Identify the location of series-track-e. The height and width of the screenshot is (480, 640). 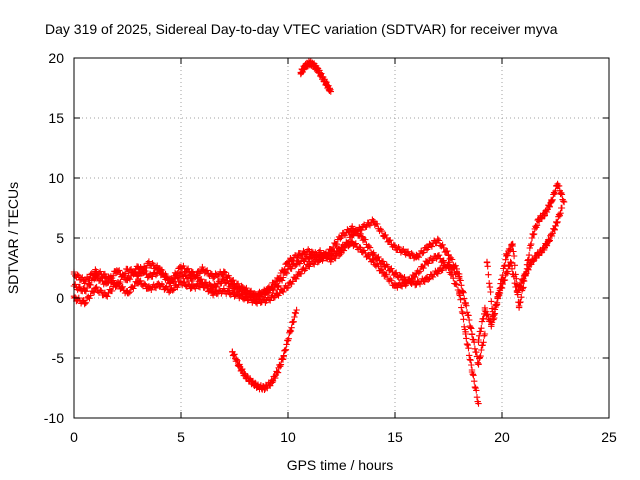
(315, 76).